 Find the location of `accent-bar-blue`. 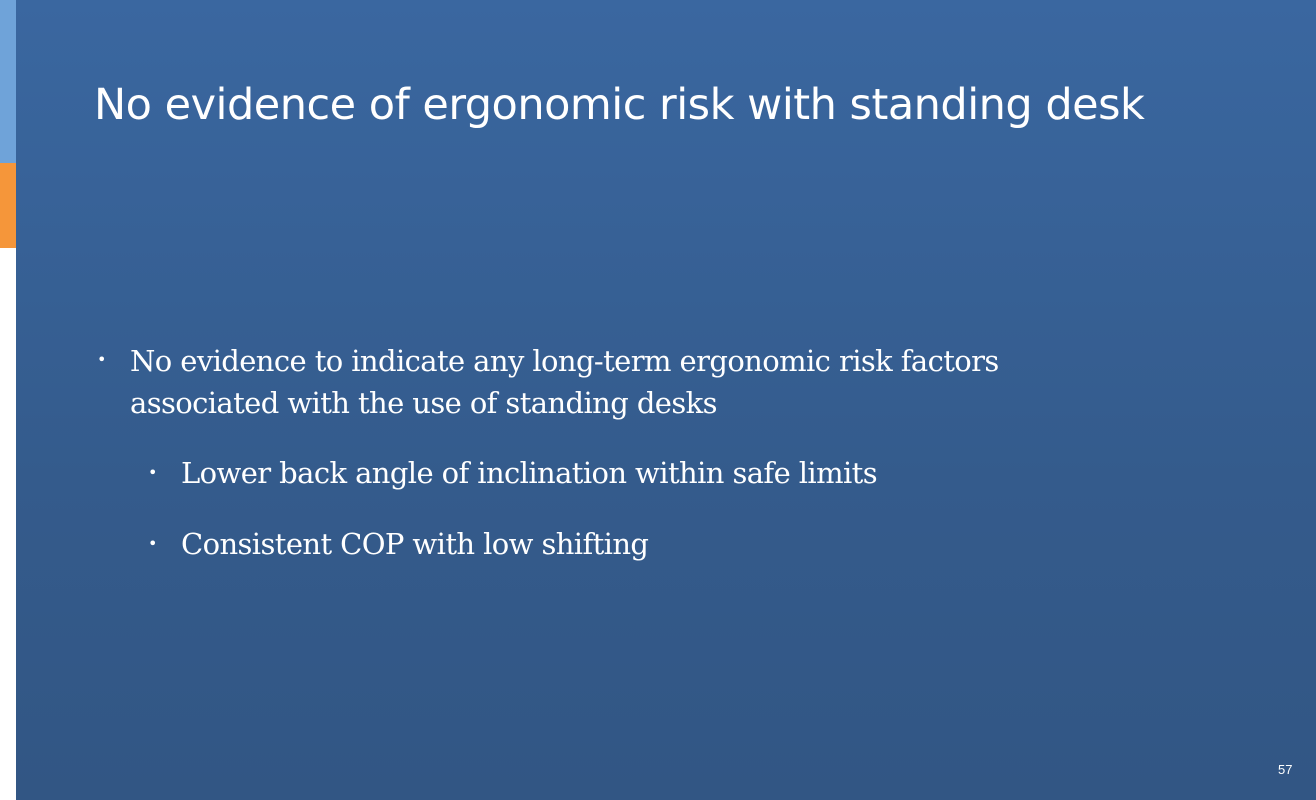

accent-bar-blue is located at coordinates (8, 81).